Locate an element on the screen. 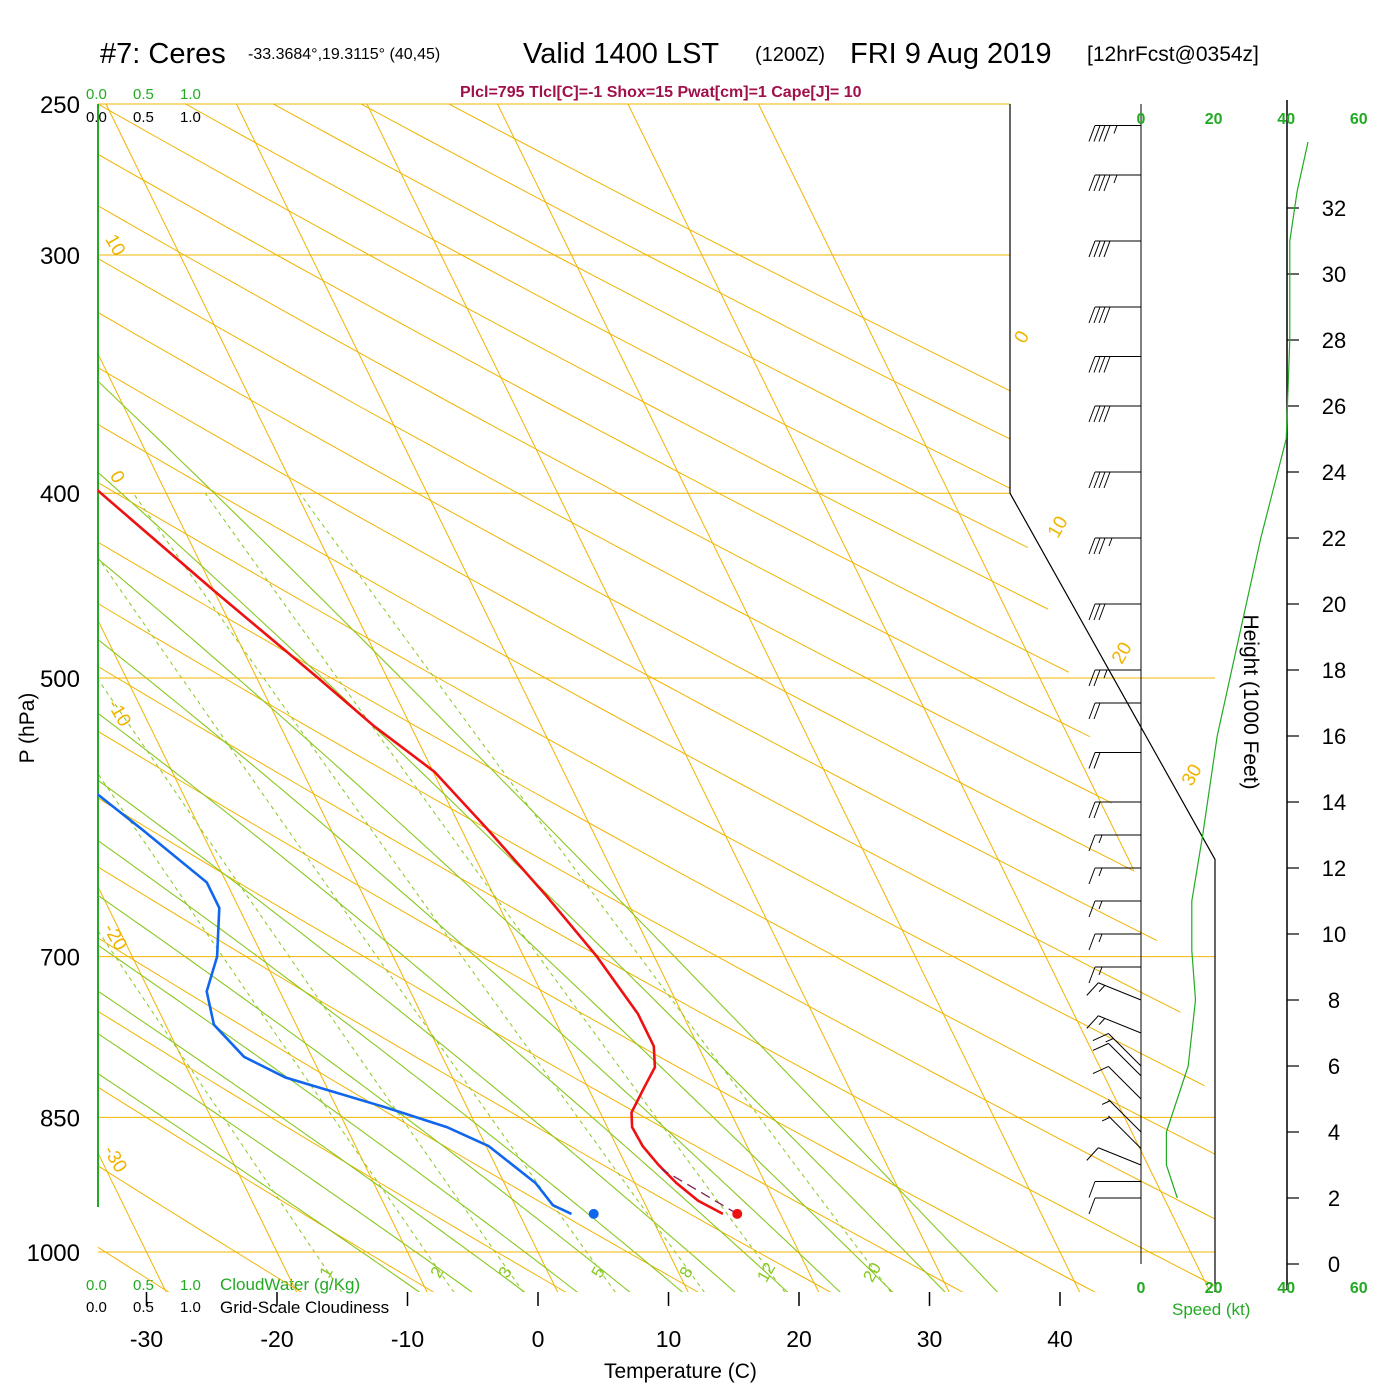 The width and height of the screenshot is (1400, 1400). cloudiness-tick-bottom: 1.0 is located at coordinates (190, 1307).